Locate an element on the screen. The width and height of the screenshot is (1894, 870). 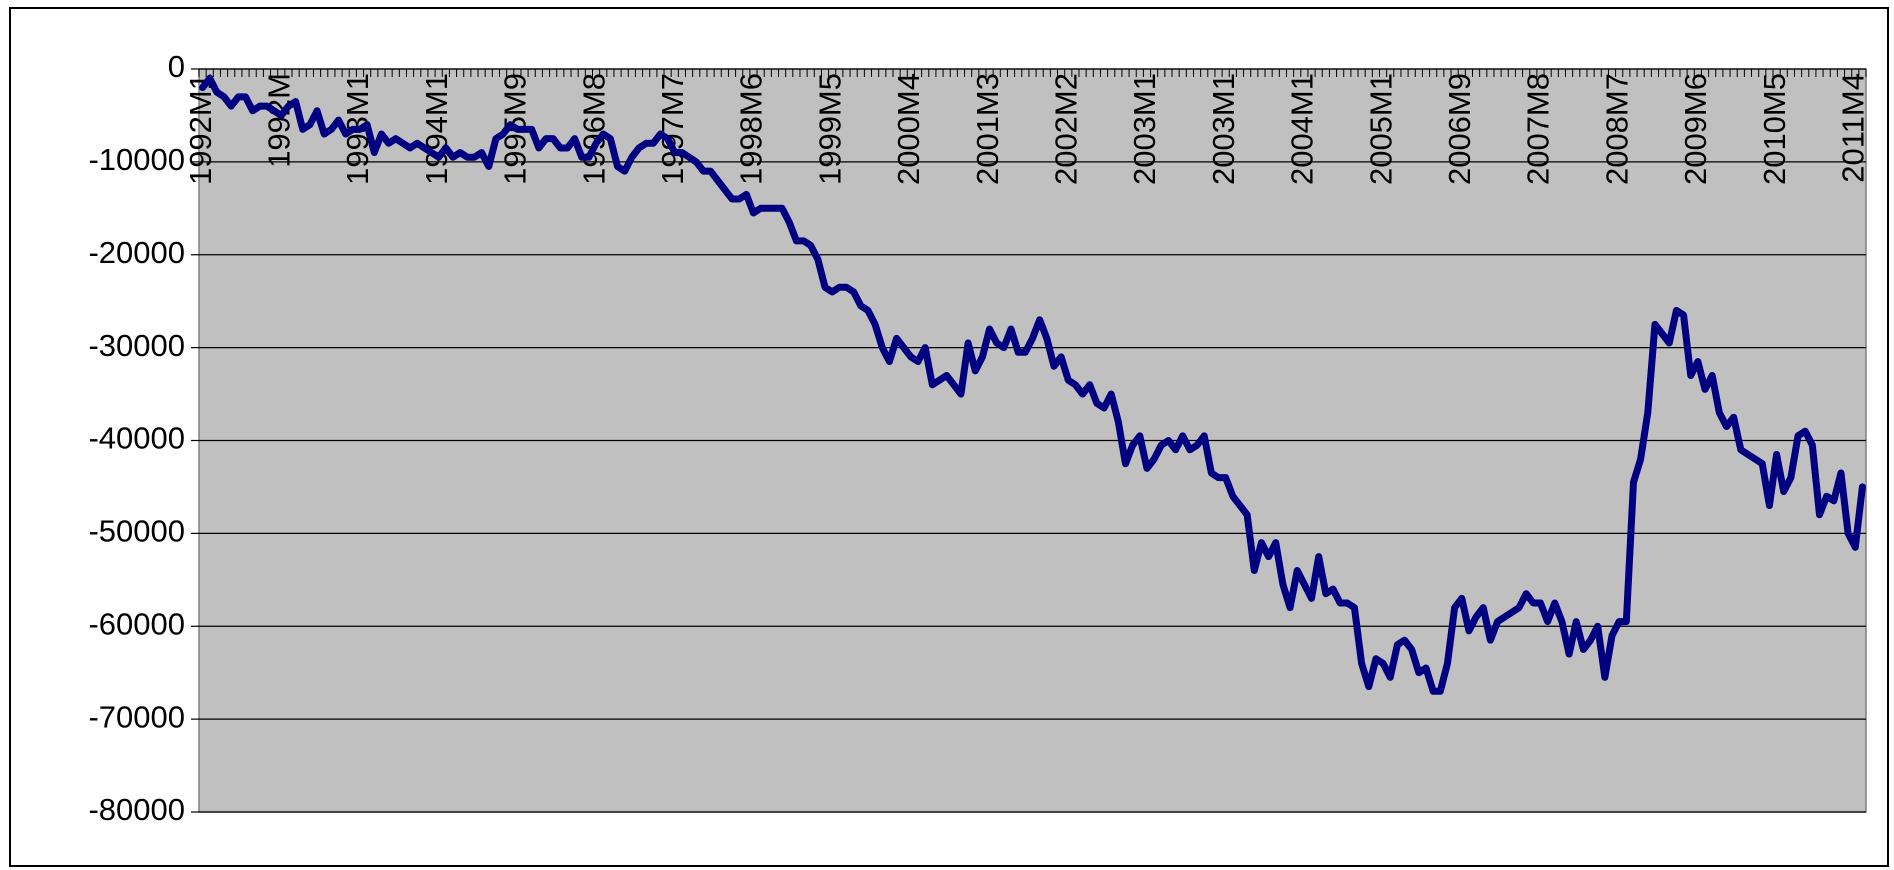
y-tick-label: -60000 is located at coordinates (136, 623).